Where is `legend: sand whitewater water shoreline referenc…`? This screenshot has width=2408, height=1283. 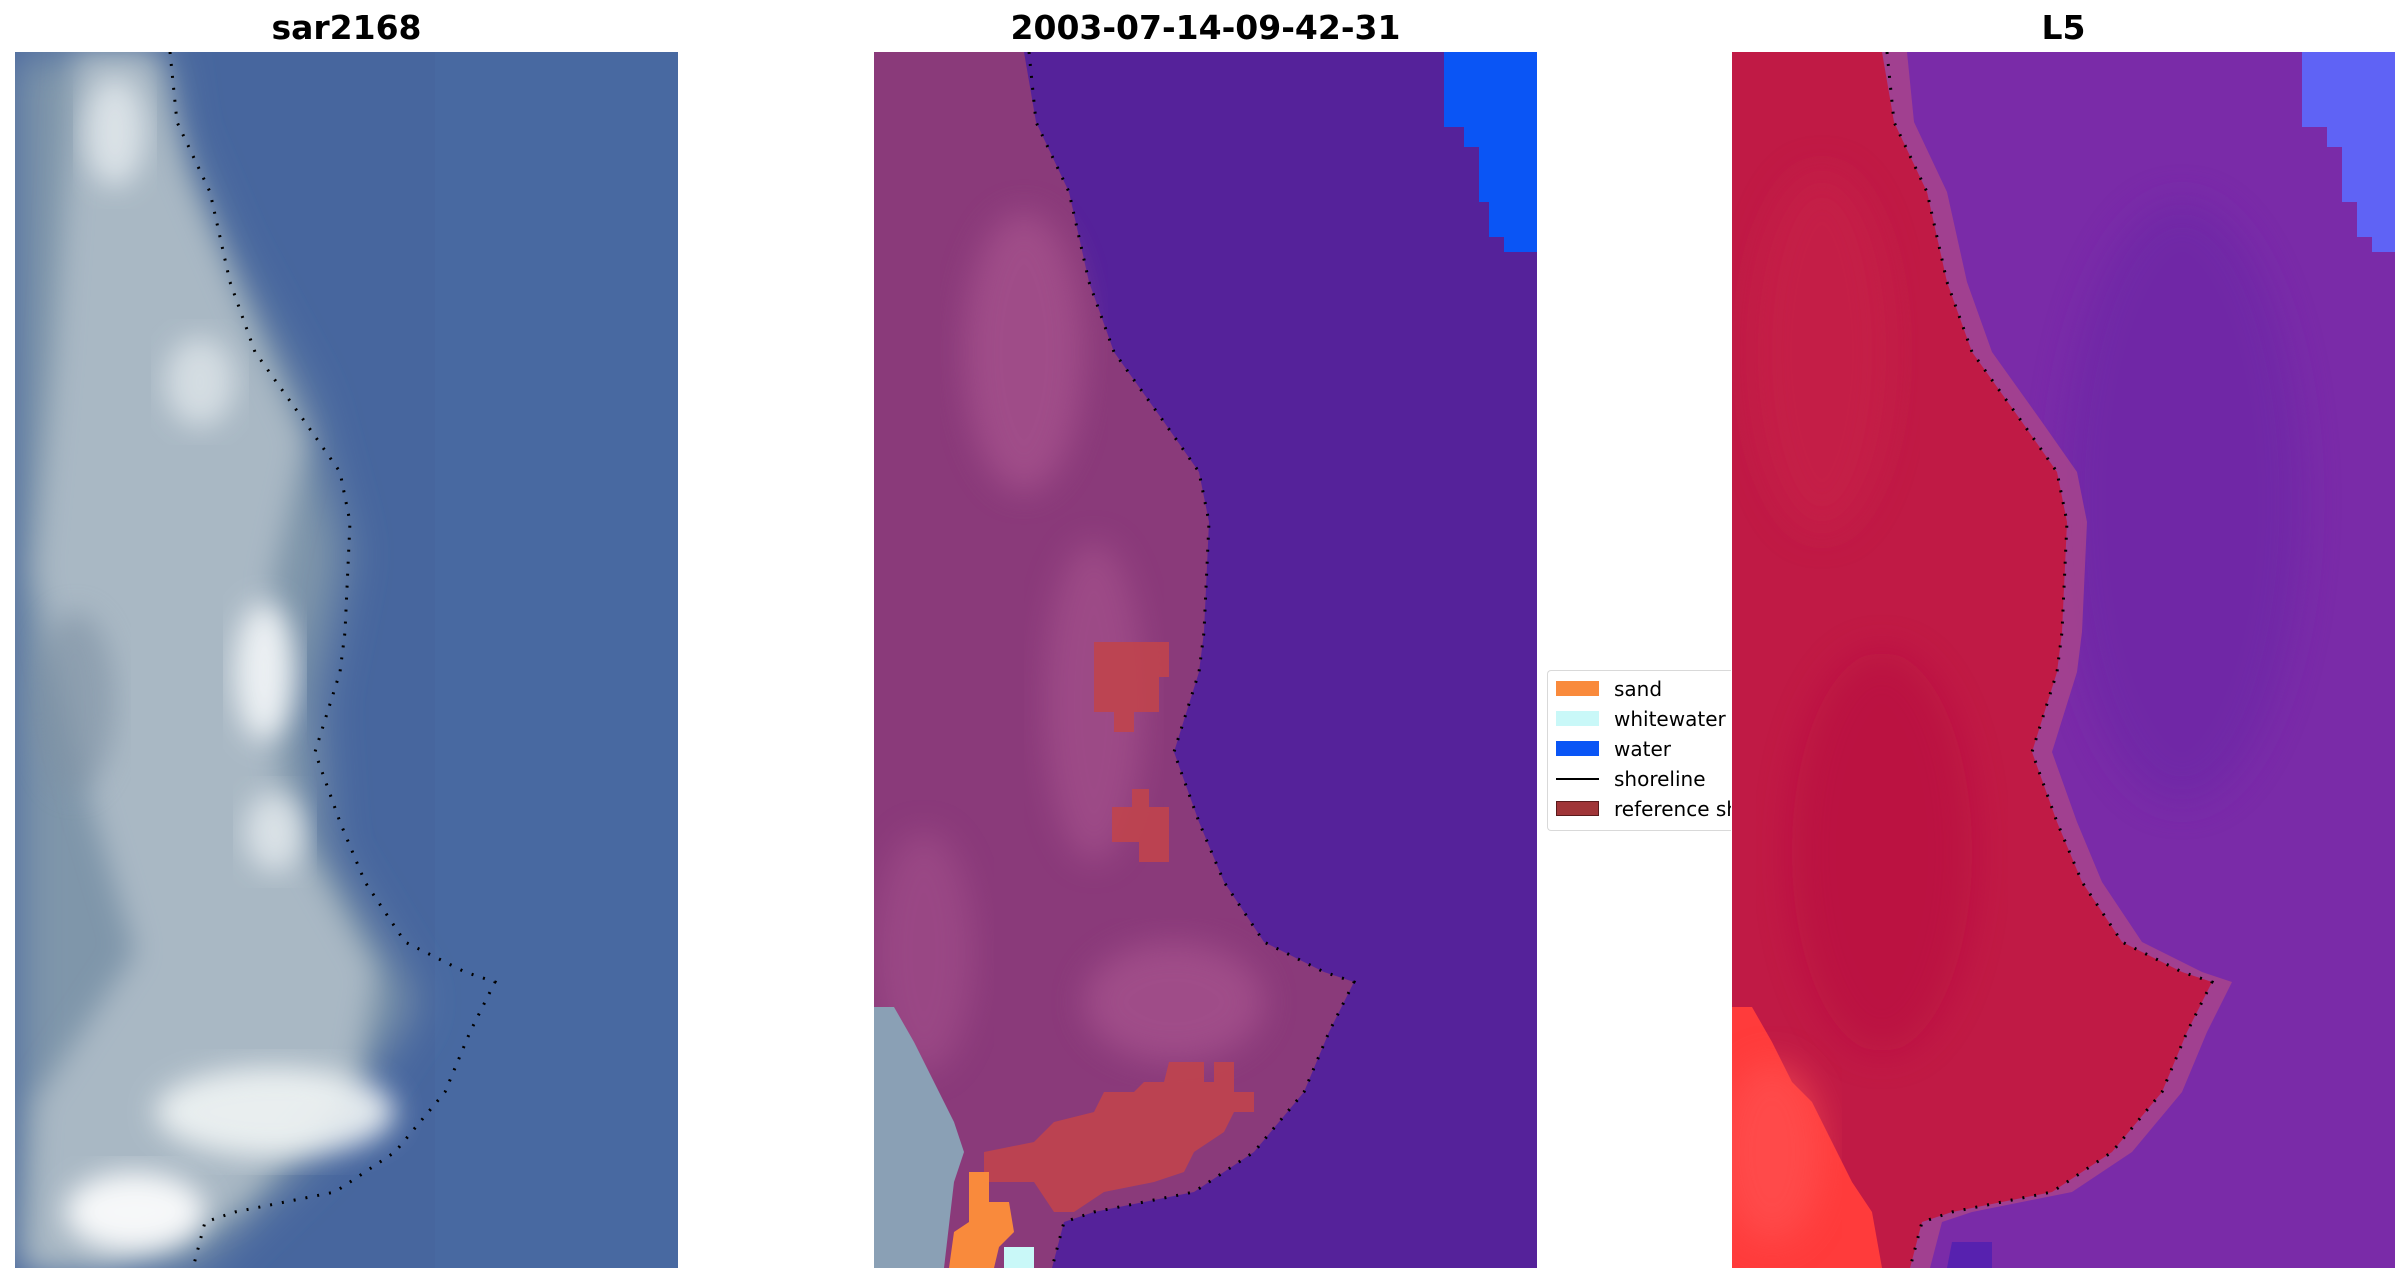 legend: sand whitewater water shoreline referenc… is located at coordinates (1639, 750).